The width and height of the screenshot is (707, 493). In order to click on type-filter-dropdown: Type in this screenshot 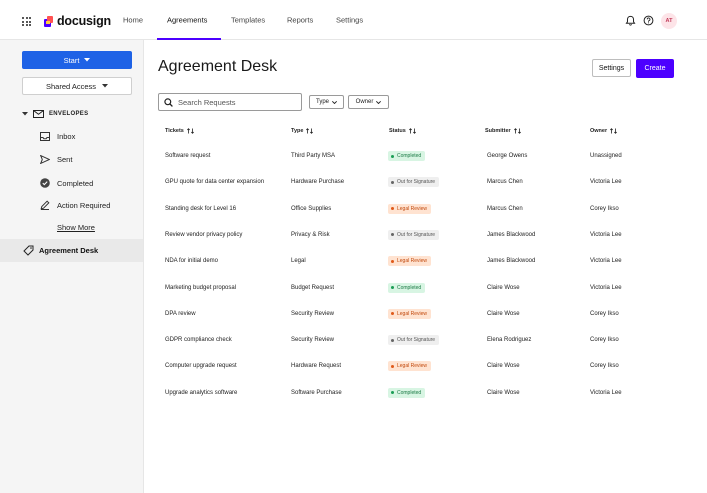, I will do `click(326, 102)`.